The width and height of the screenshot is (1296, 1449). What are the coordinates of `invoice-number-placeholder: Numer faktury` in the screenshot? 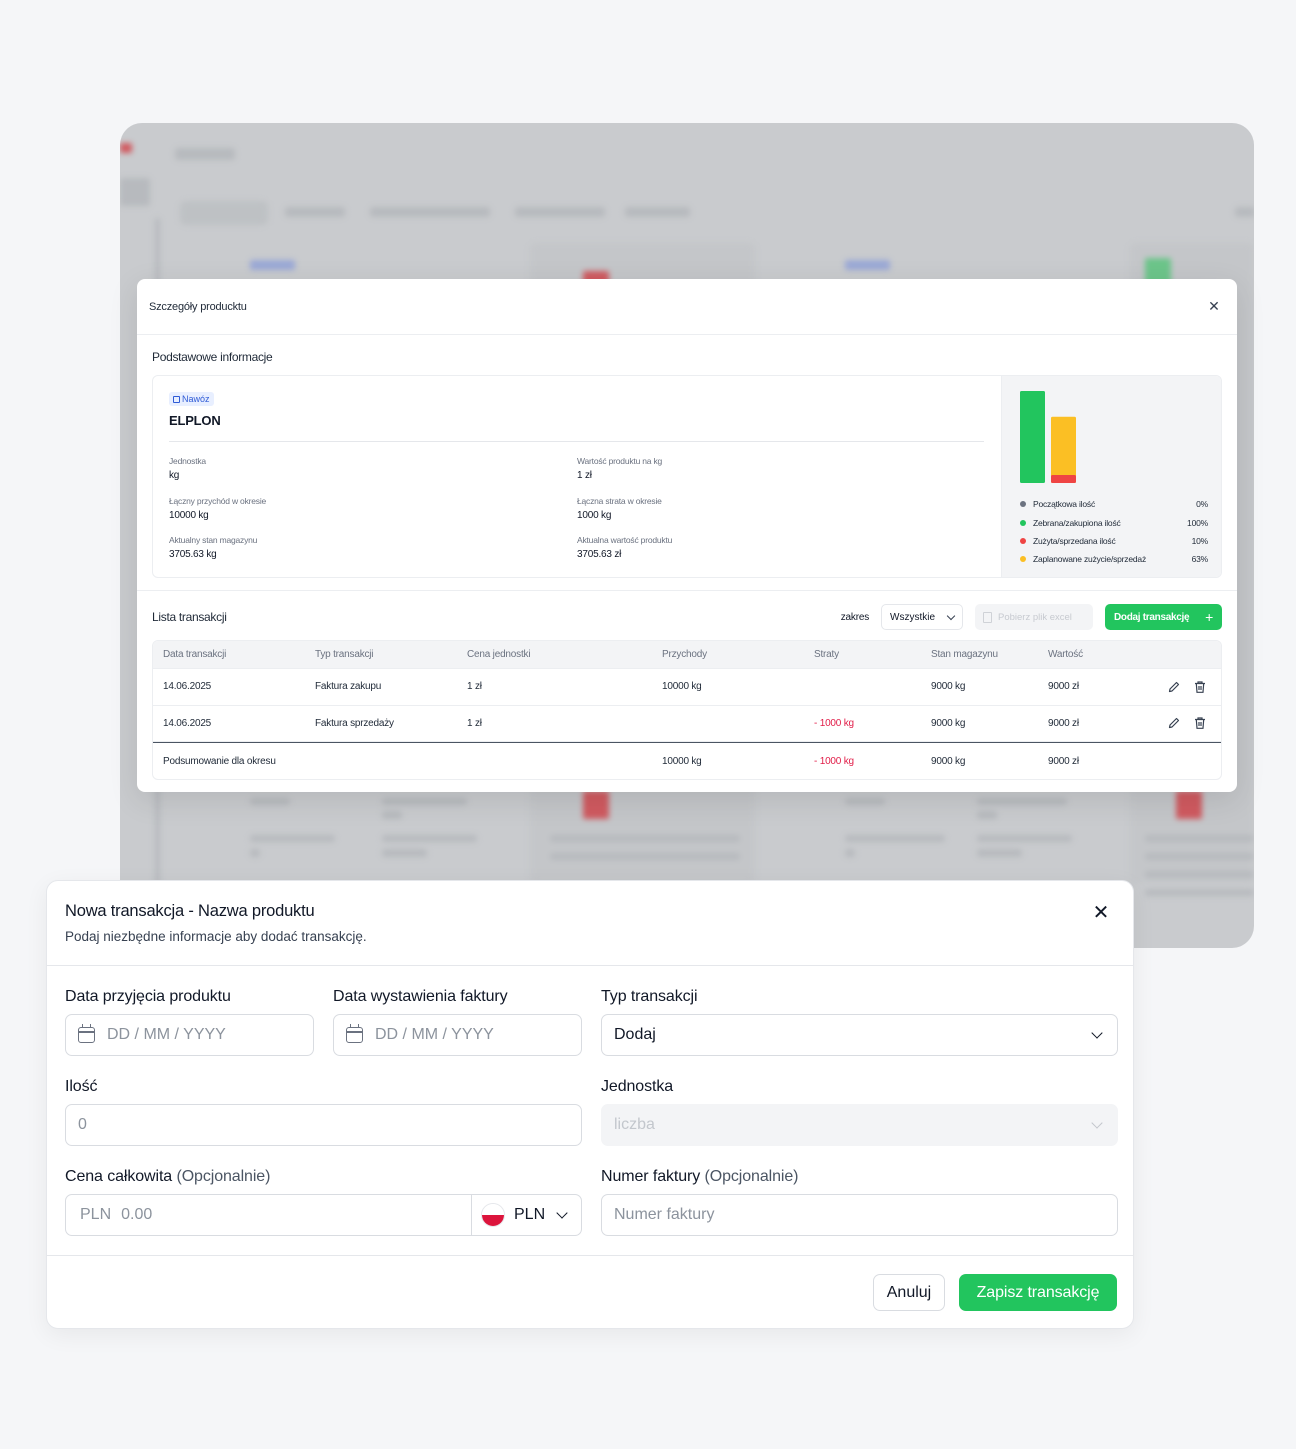 It's located at (664, 1214).